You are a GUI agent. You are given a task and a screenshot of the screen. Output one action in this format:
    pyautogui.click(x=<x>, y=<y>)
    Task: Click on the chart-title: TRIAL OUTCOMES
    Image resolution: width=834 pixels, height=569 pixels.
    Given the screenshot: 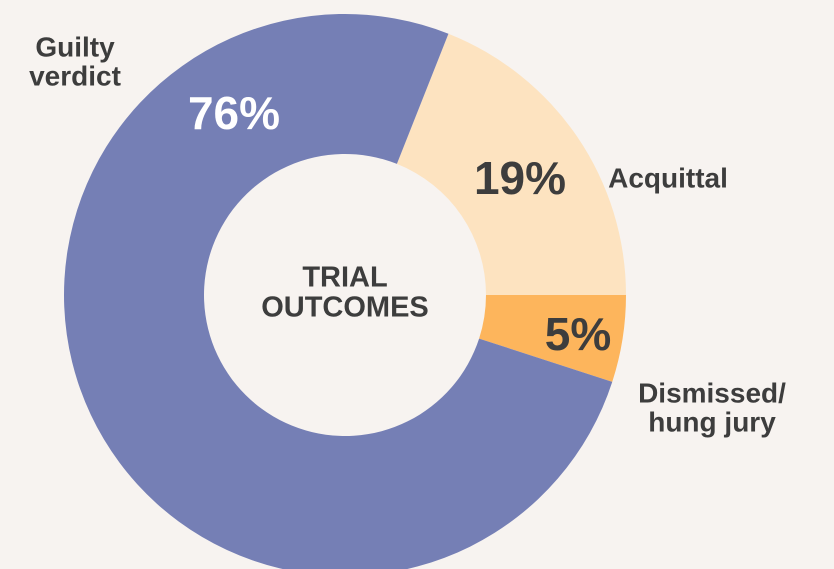 What is the action you would take?
    pyautogui.click(x=345, y=292)
    